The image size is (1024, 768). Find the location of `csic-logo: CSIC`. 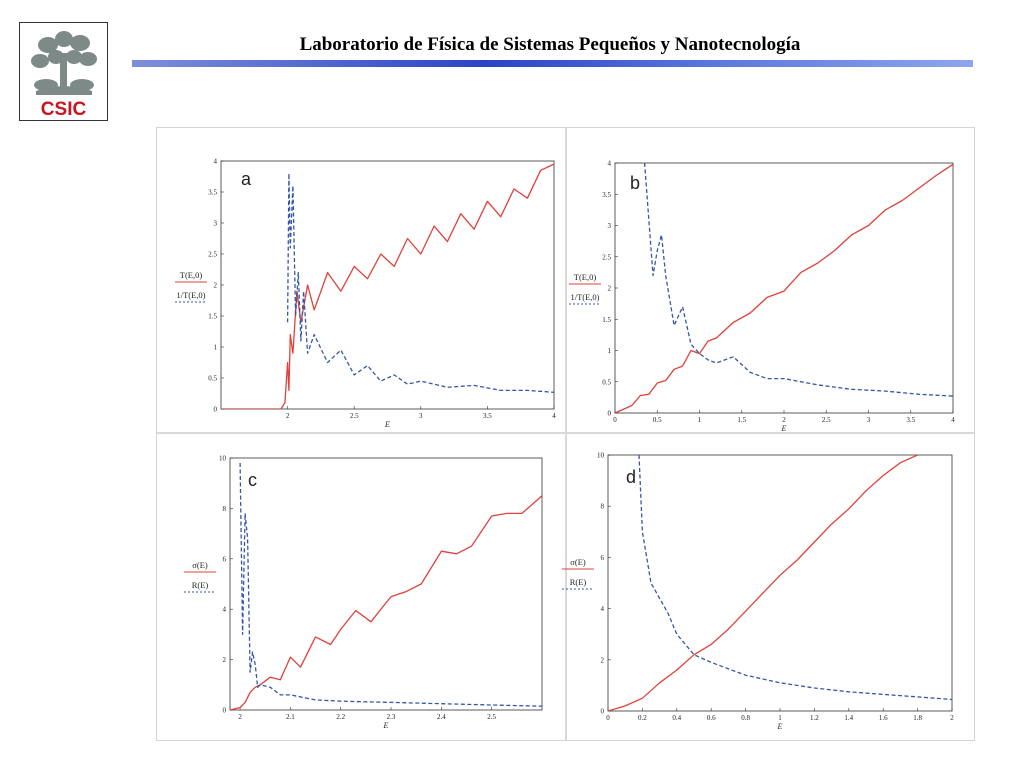

csic-logo: CSIC is located at coordinates (63, 71).